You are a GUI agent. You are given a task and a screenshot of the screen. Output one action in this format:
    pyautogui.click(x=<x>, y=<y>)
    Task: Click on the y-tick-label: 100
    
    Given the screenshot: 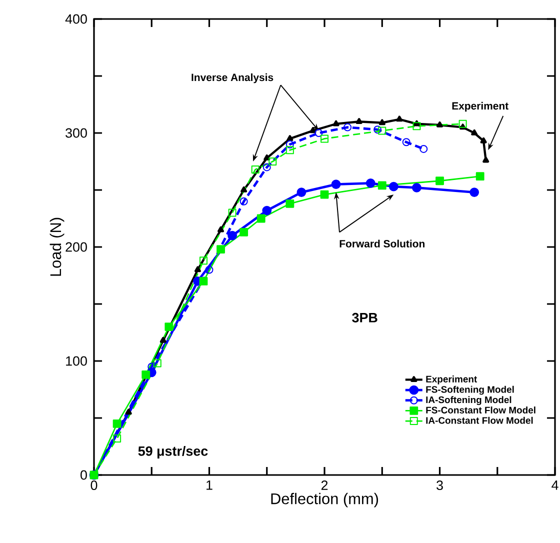 What is the action you would take?
    pyautogui.click(x=76, y=361)
    